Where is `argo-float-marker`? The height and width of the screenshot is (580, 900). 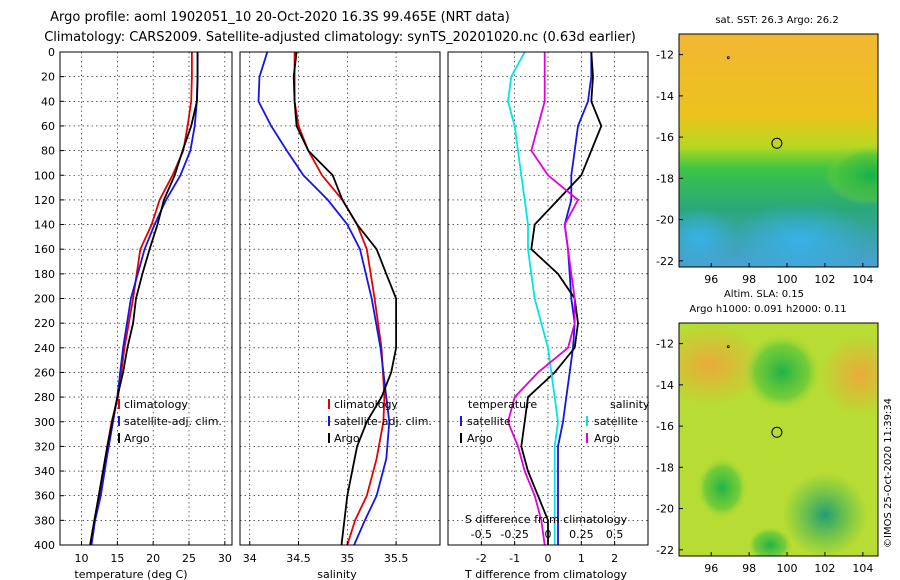
argo-float-marker is located at coordinates (777, 432).